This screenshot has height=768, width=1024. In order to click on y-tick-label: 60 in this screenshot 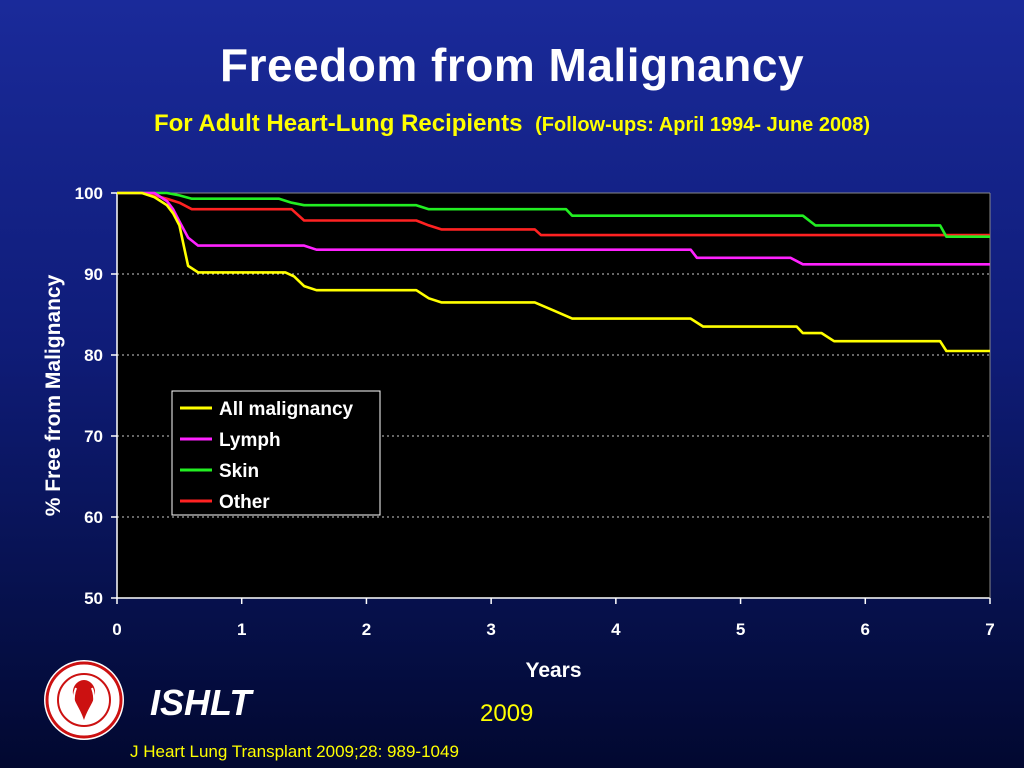, I will do `click(93, 517)`.